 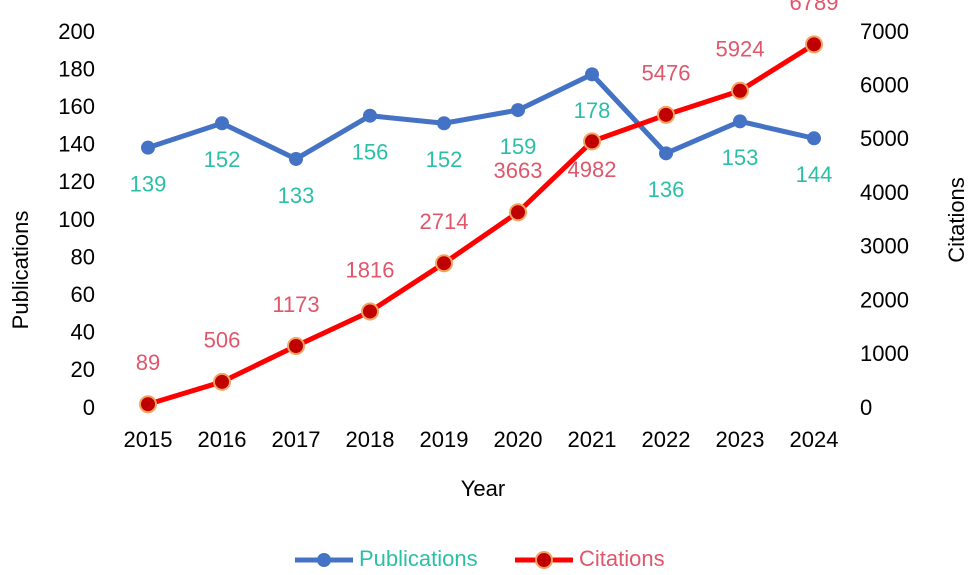 What do you see at coordinates (740, 49) in the screenshot?
I see `data-label: 5924` at bounding box center [740, 49].